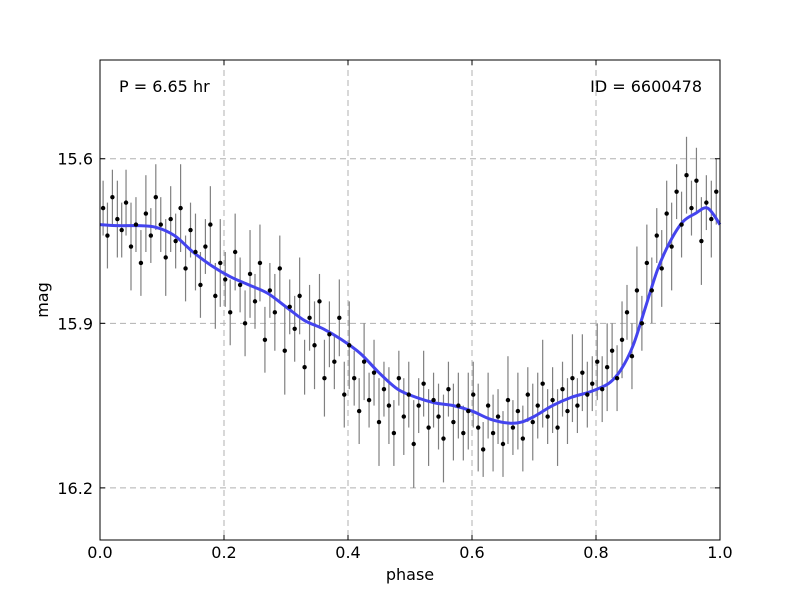  What do you see at coordinates (471, 552) in the screenshot?
I see `x-tick-label: 0.6` at bounding box center [471, 552].